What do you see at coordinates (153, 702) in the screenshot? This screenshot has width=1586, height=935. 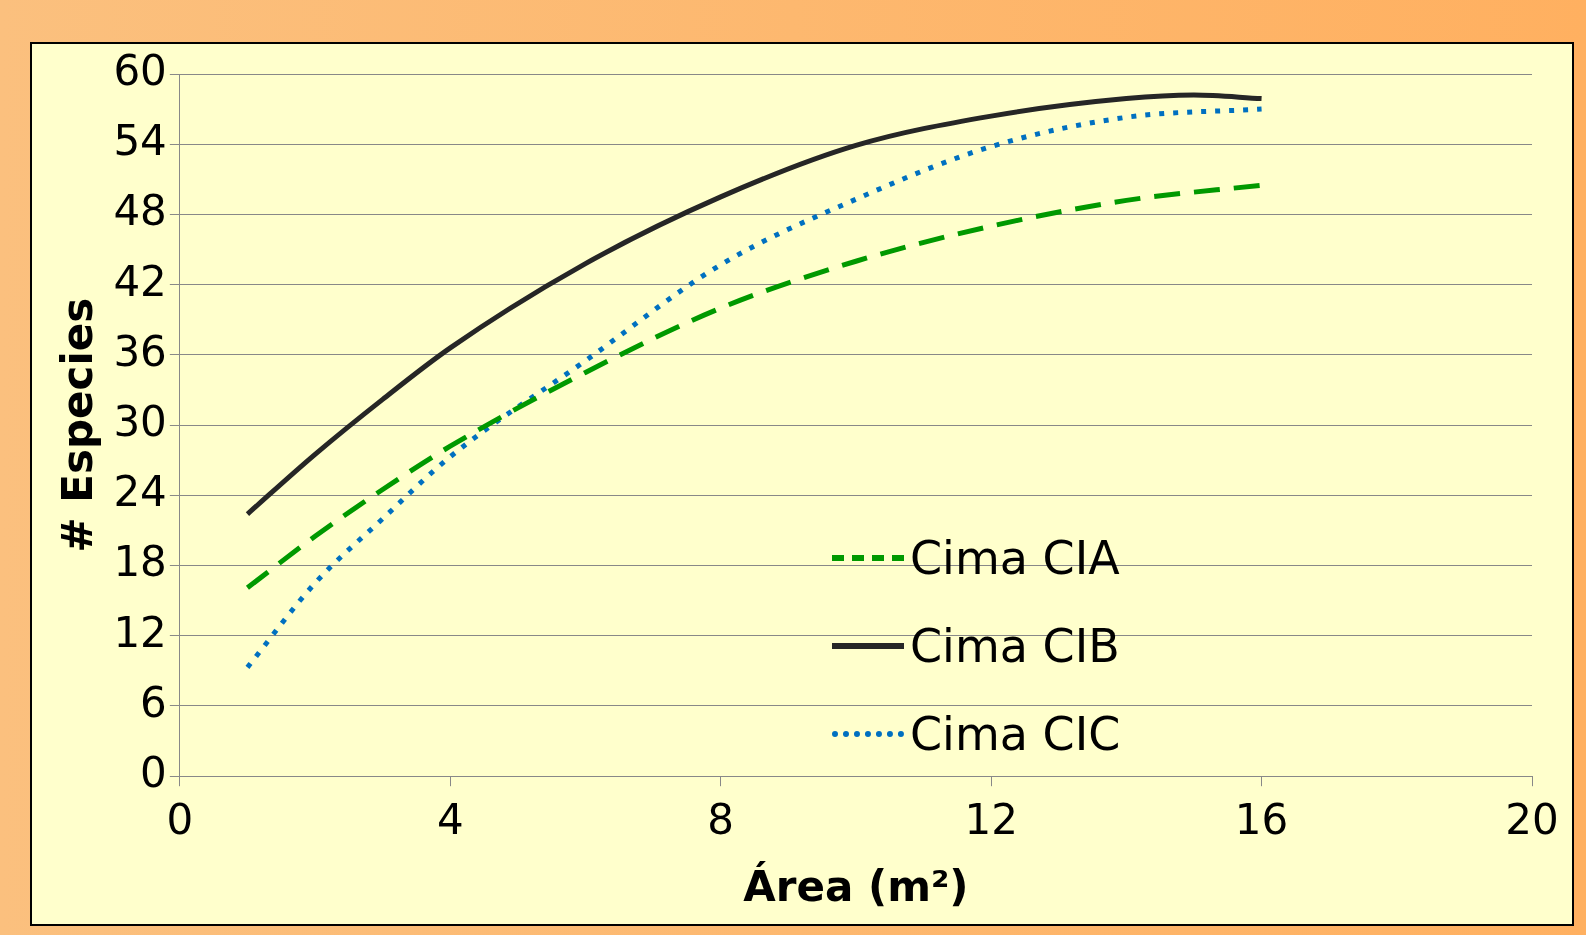 I see `y-tick-label: 6` at bounding box center [153, 702].